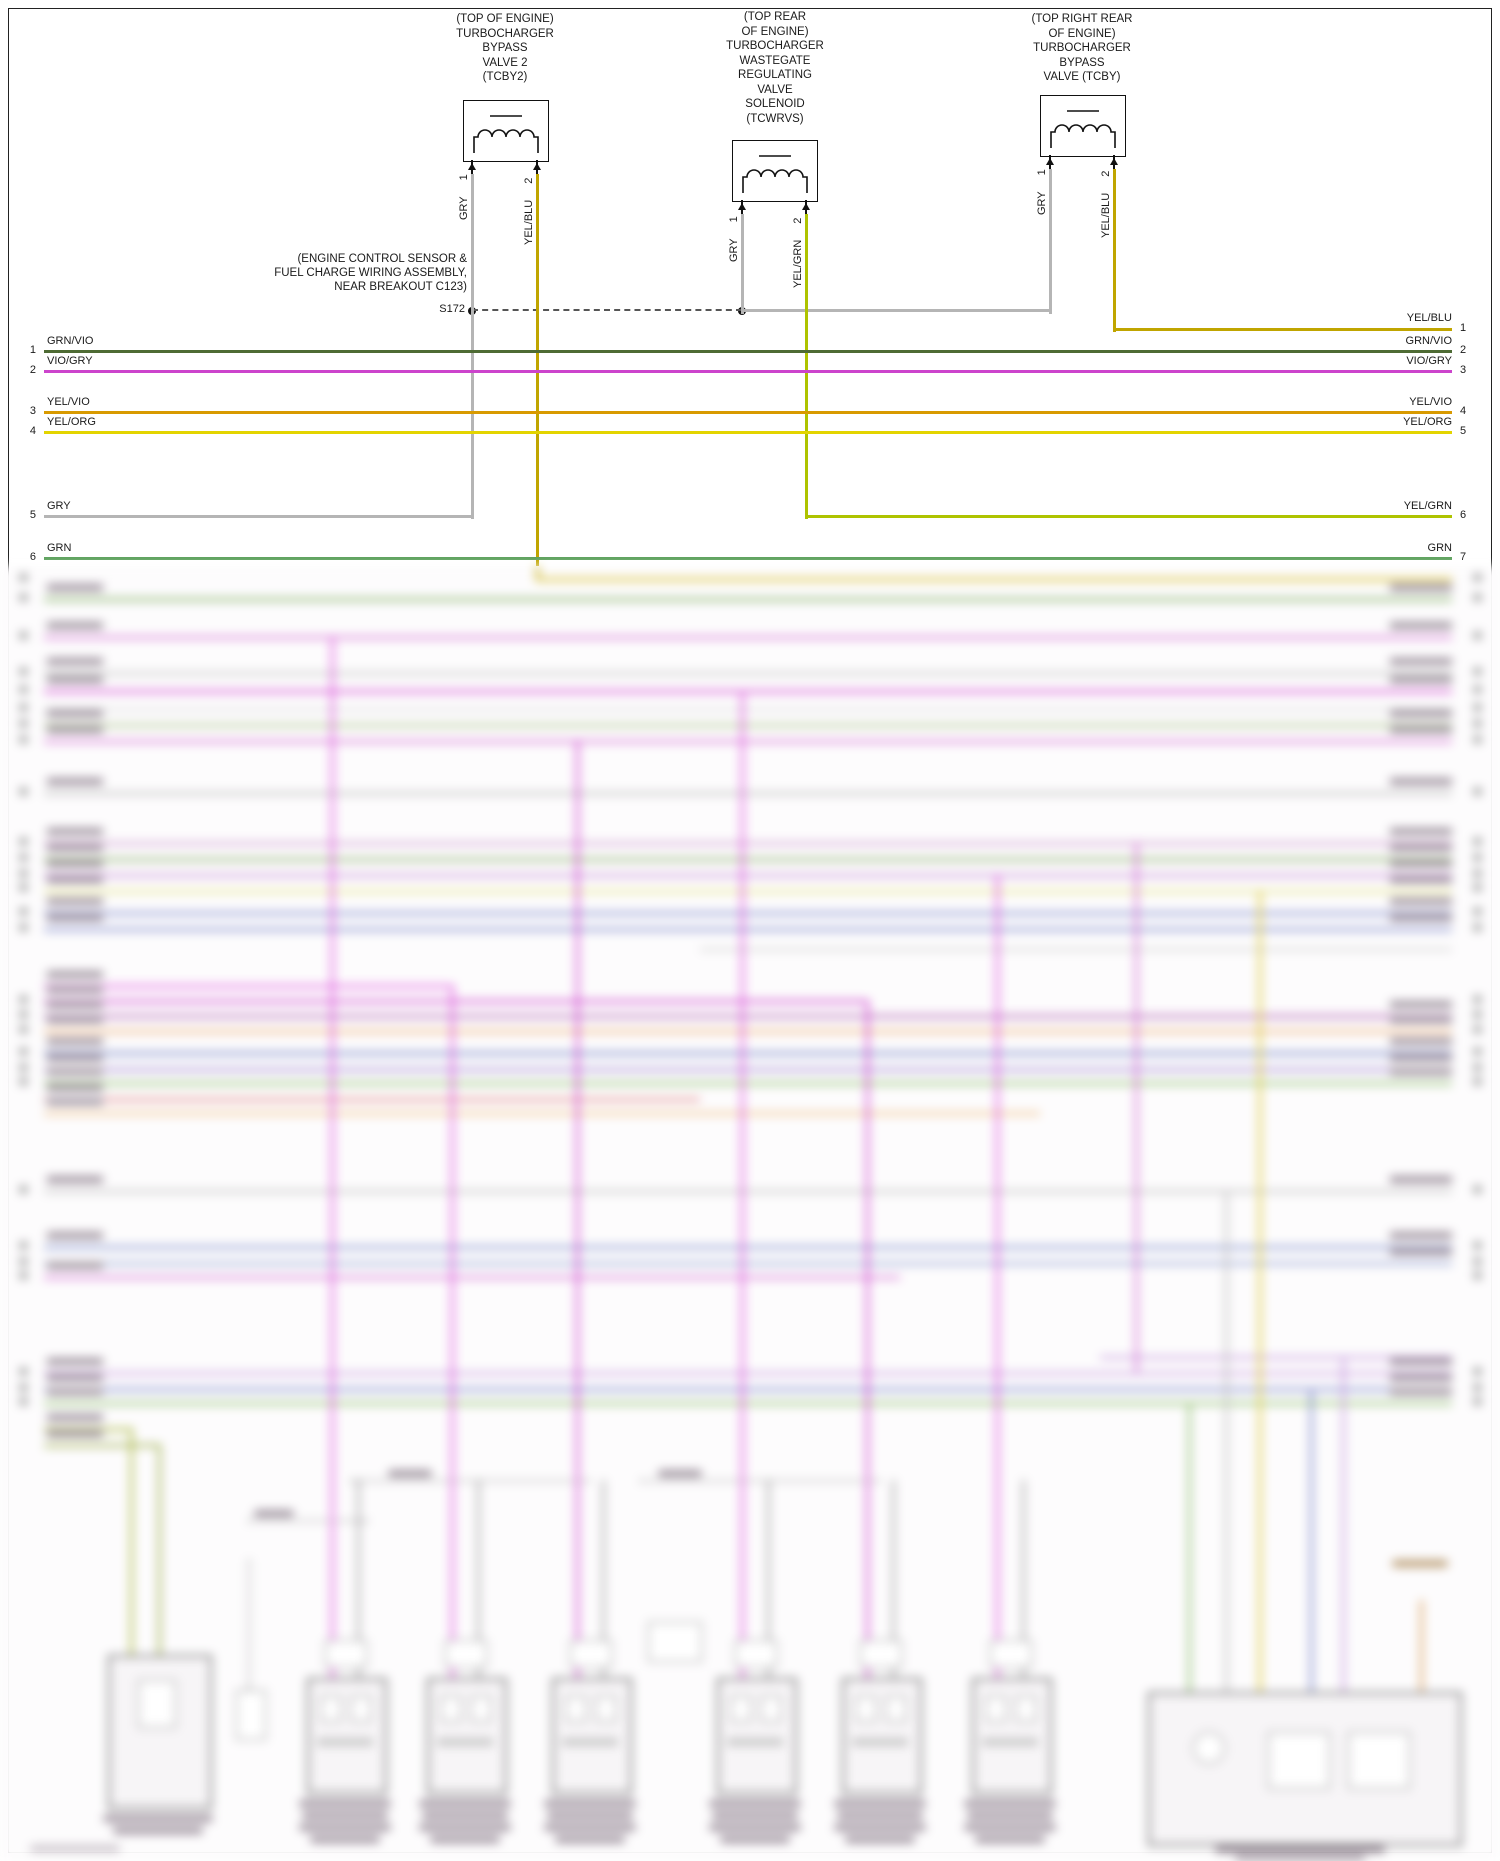 The height and width of the screenshot is (1861, 1500). What do you see at coordinates (472, 346) in the screenshot?
I see `wire-gry-tcby2` at bounding box center [472, 346].